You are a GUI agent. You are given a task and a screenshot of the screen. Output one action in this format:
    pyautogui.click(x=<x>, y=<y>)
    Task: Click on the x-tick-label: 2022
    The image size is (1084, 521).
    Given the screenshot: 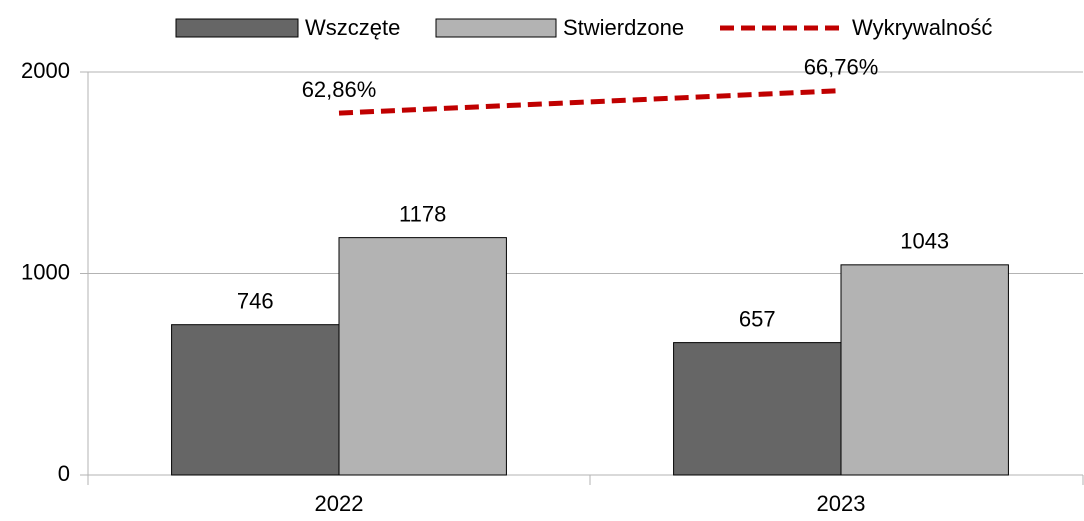 What is the action you would take?
    pyautogui.click(x=339, y=503)
    